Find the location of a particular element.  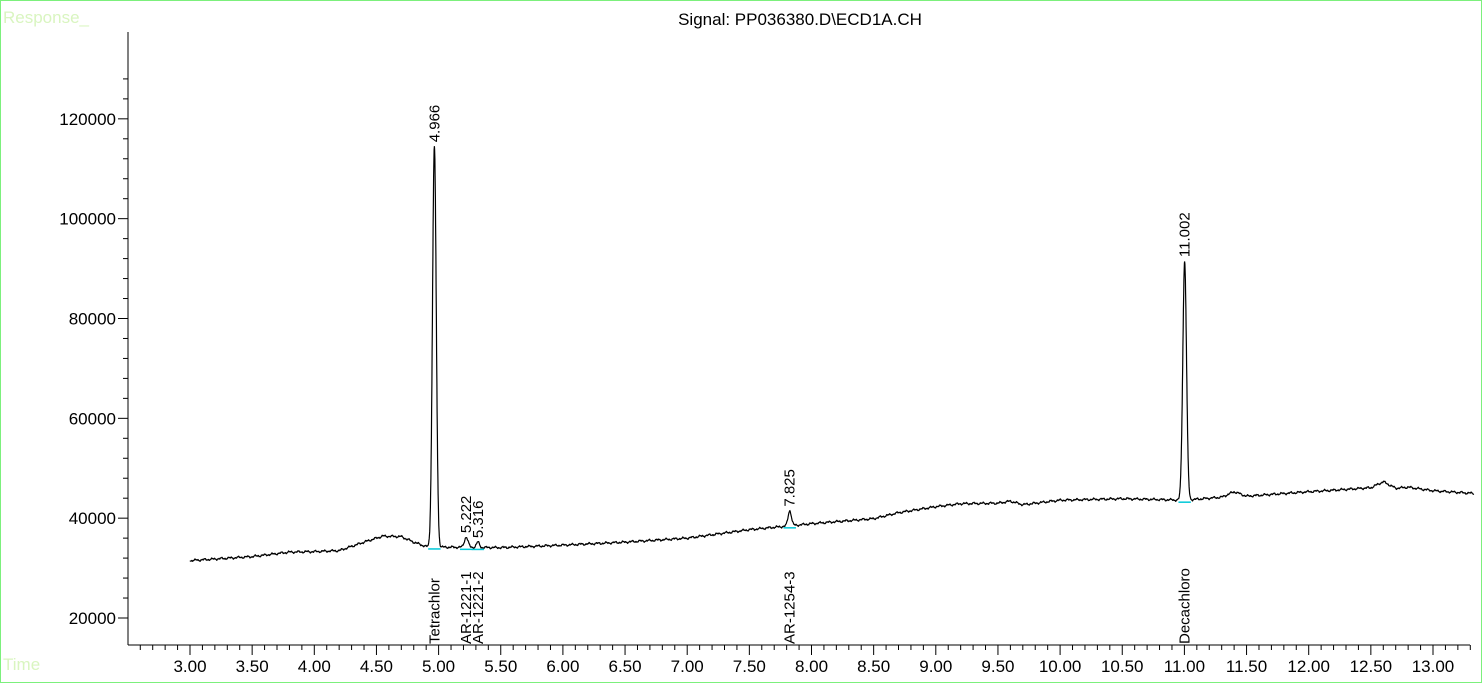

y-axis-label: Response_ is located at coordinates (46, 17).